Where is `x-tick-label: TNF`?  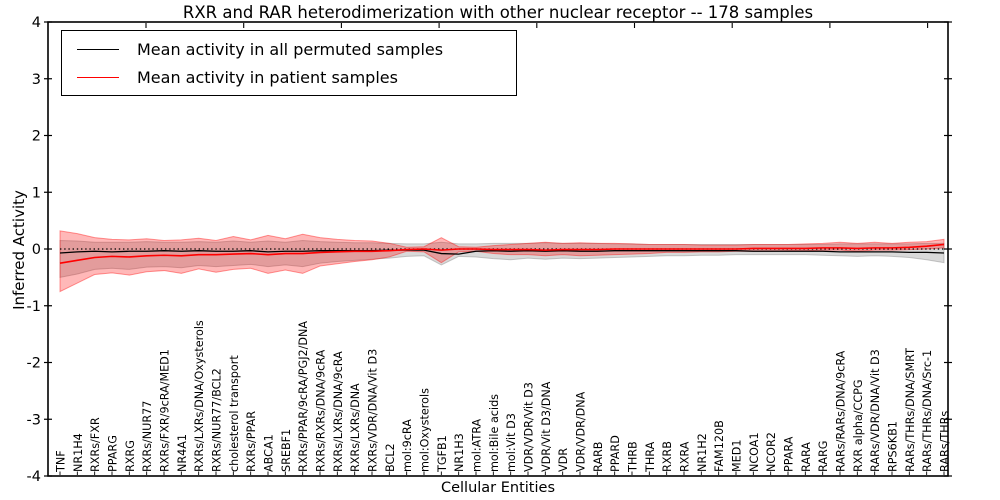 x-tick-label: TNF is located at coordinates (61, 461).